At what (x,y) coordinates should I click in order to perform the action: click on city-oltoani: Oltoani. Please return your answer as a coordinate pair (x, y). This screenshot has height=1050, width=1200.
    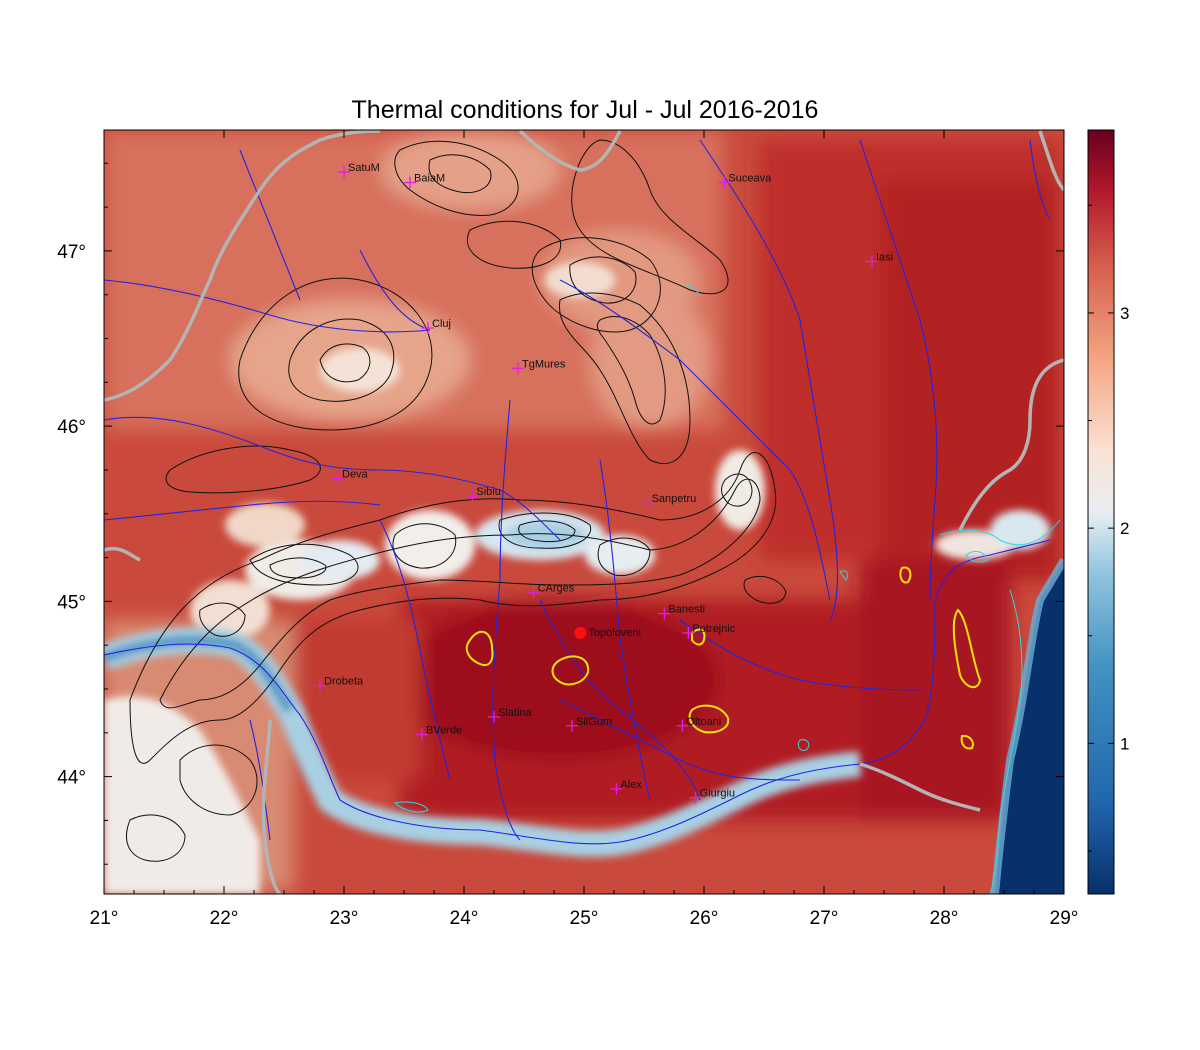
    Looking at the image, I should click on (698, 724).